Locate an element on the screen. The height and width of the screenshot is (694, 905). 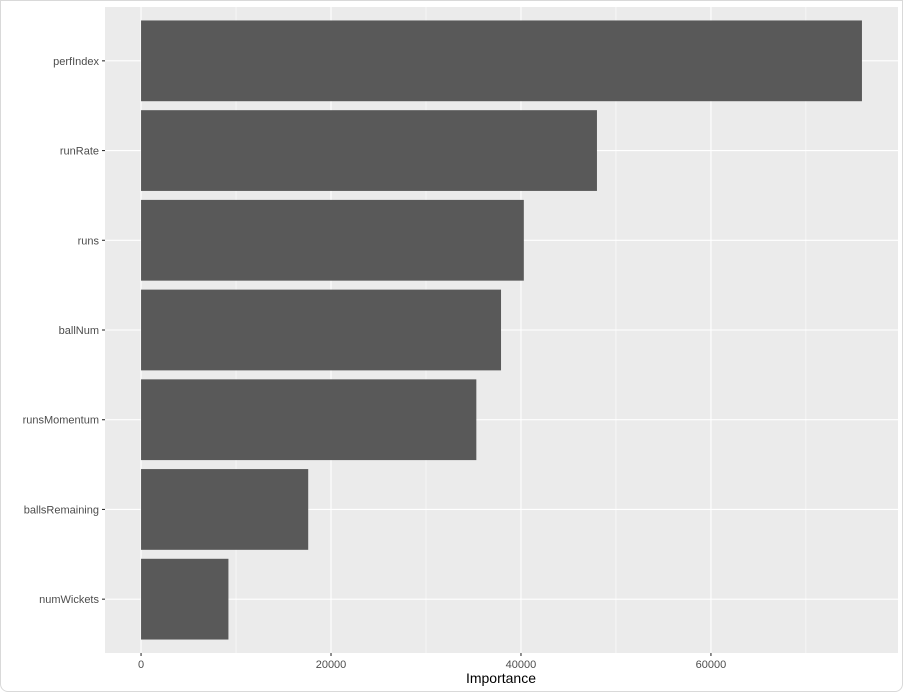
x-tick-label: 60000 is located at coordinates (711, 665).